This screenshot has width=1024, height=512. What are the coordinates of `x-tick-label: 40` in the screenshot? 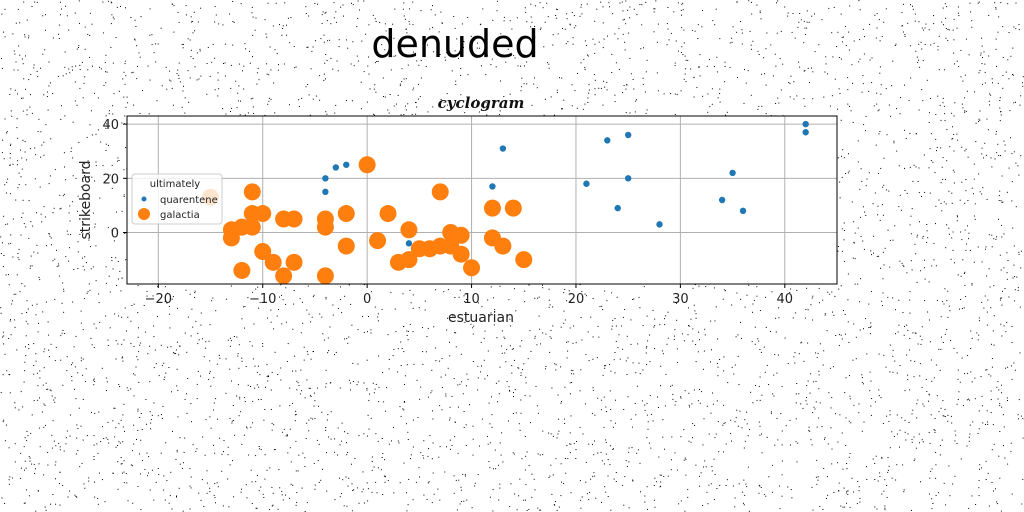 It's located at (785, 299).